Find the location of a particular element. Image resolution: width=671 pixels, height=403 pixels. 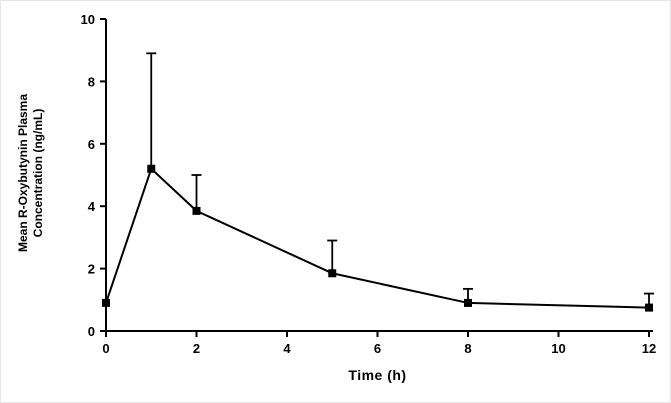

x-axis-tick-label: 10 is located at coordinates (558, 348).